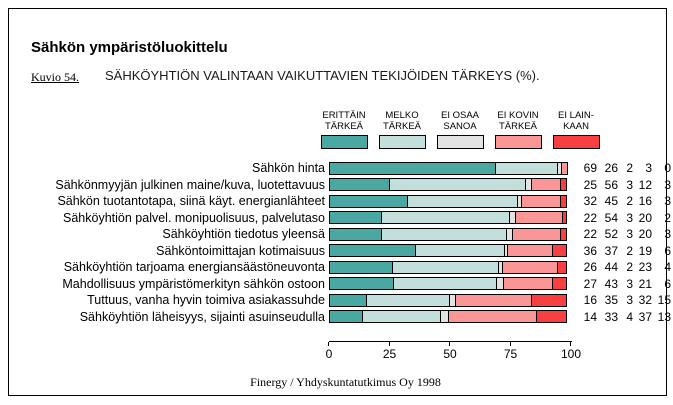 Image resolution: width=673 pixels, height=405 pixels. I want to click on page-title: Sähkön ympäristöluokittelu, so click(129, 47).